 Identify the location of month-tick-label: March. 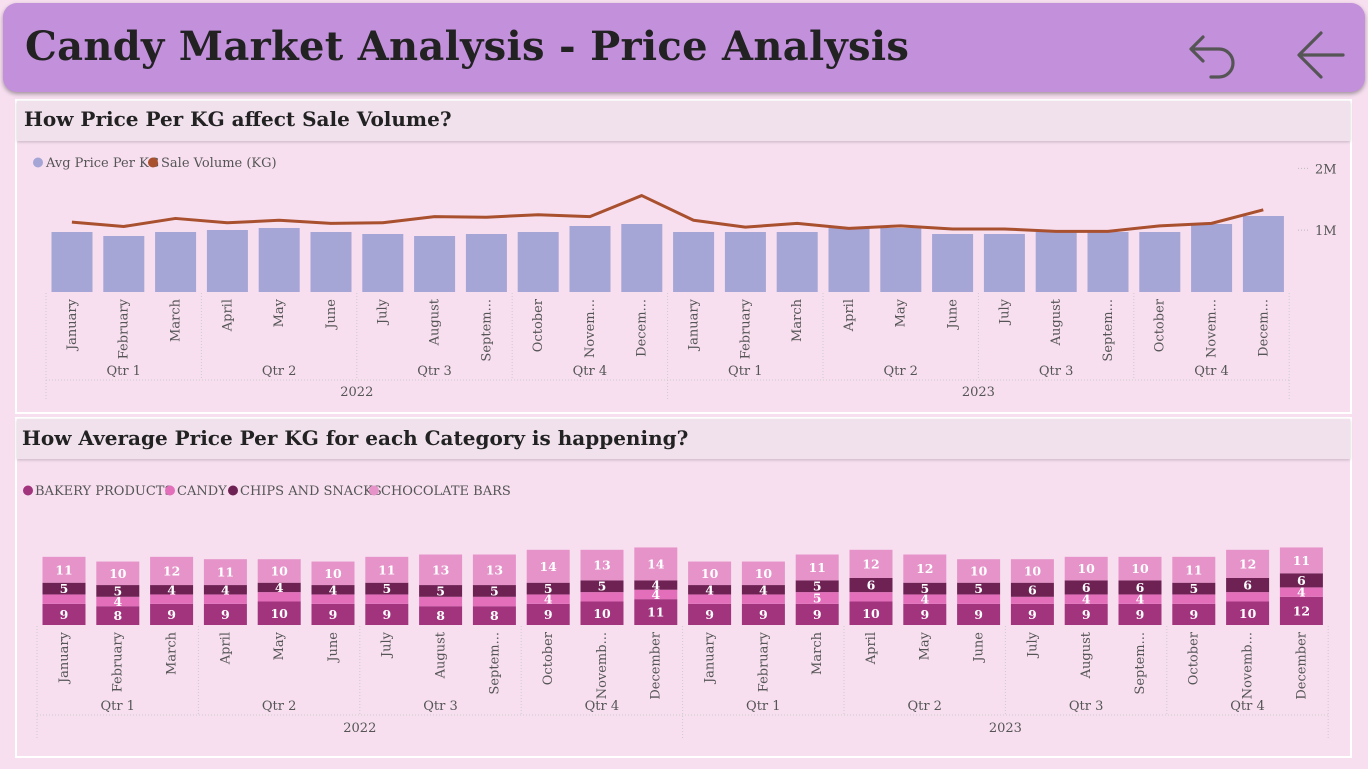
(797, 320).